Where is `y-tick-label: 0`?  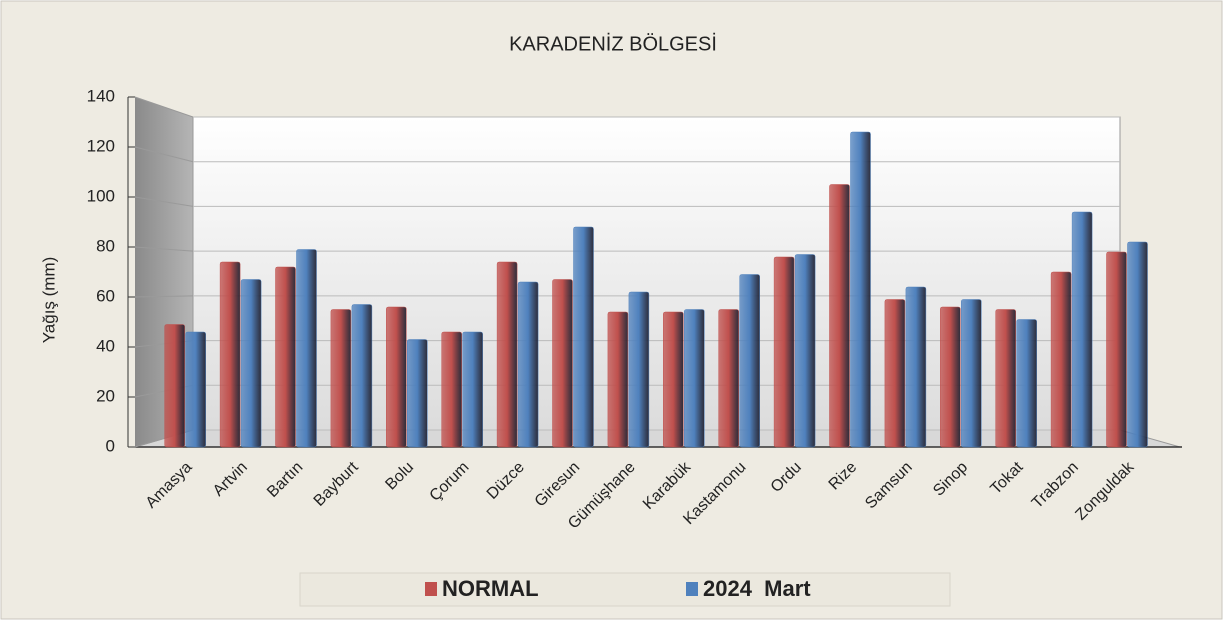
y-tick-label: 0 is located at coordinates (110, 445).